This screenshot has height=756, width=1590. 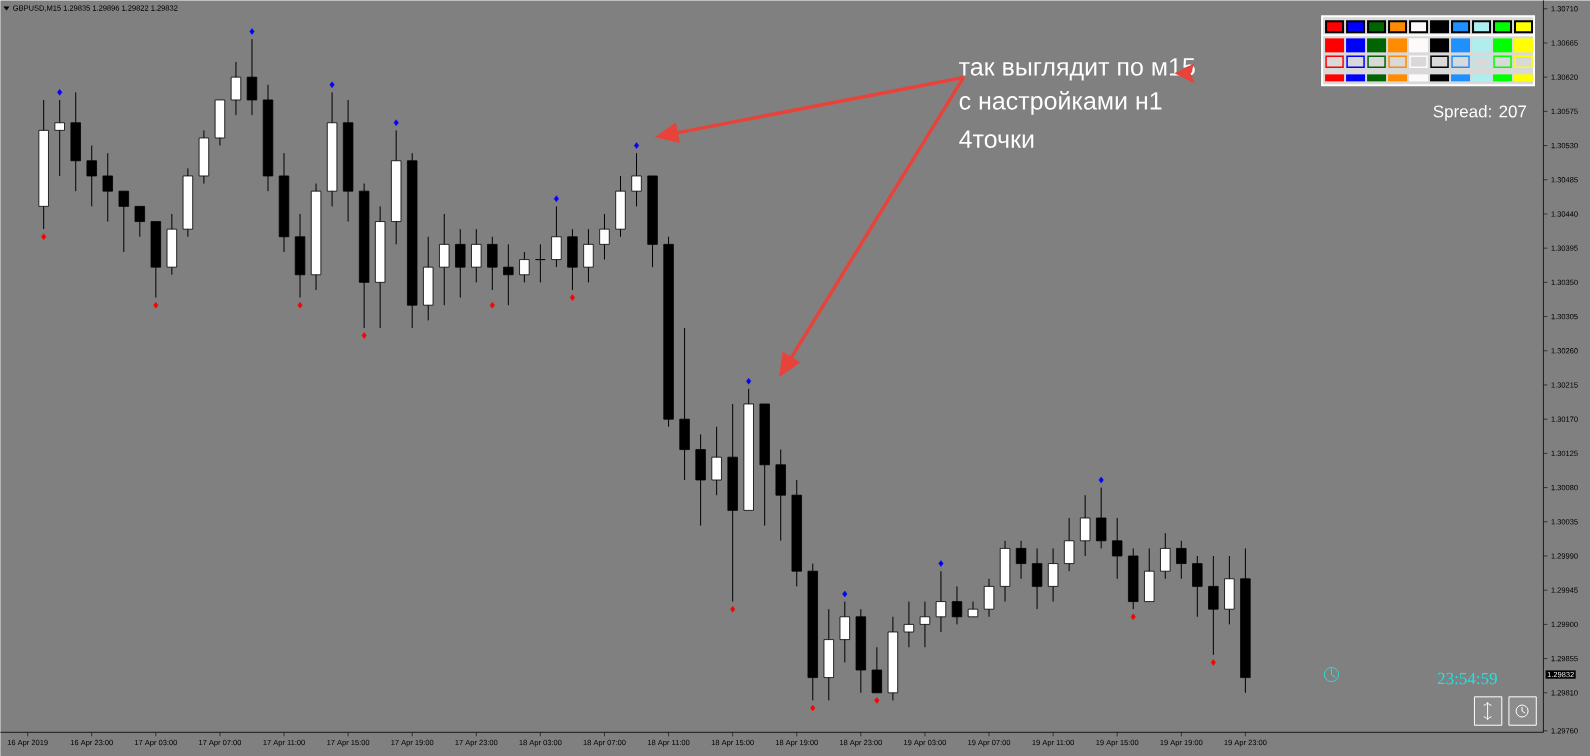 I want to click on annotation: 23:54:59, so click(x=1467, y=678).